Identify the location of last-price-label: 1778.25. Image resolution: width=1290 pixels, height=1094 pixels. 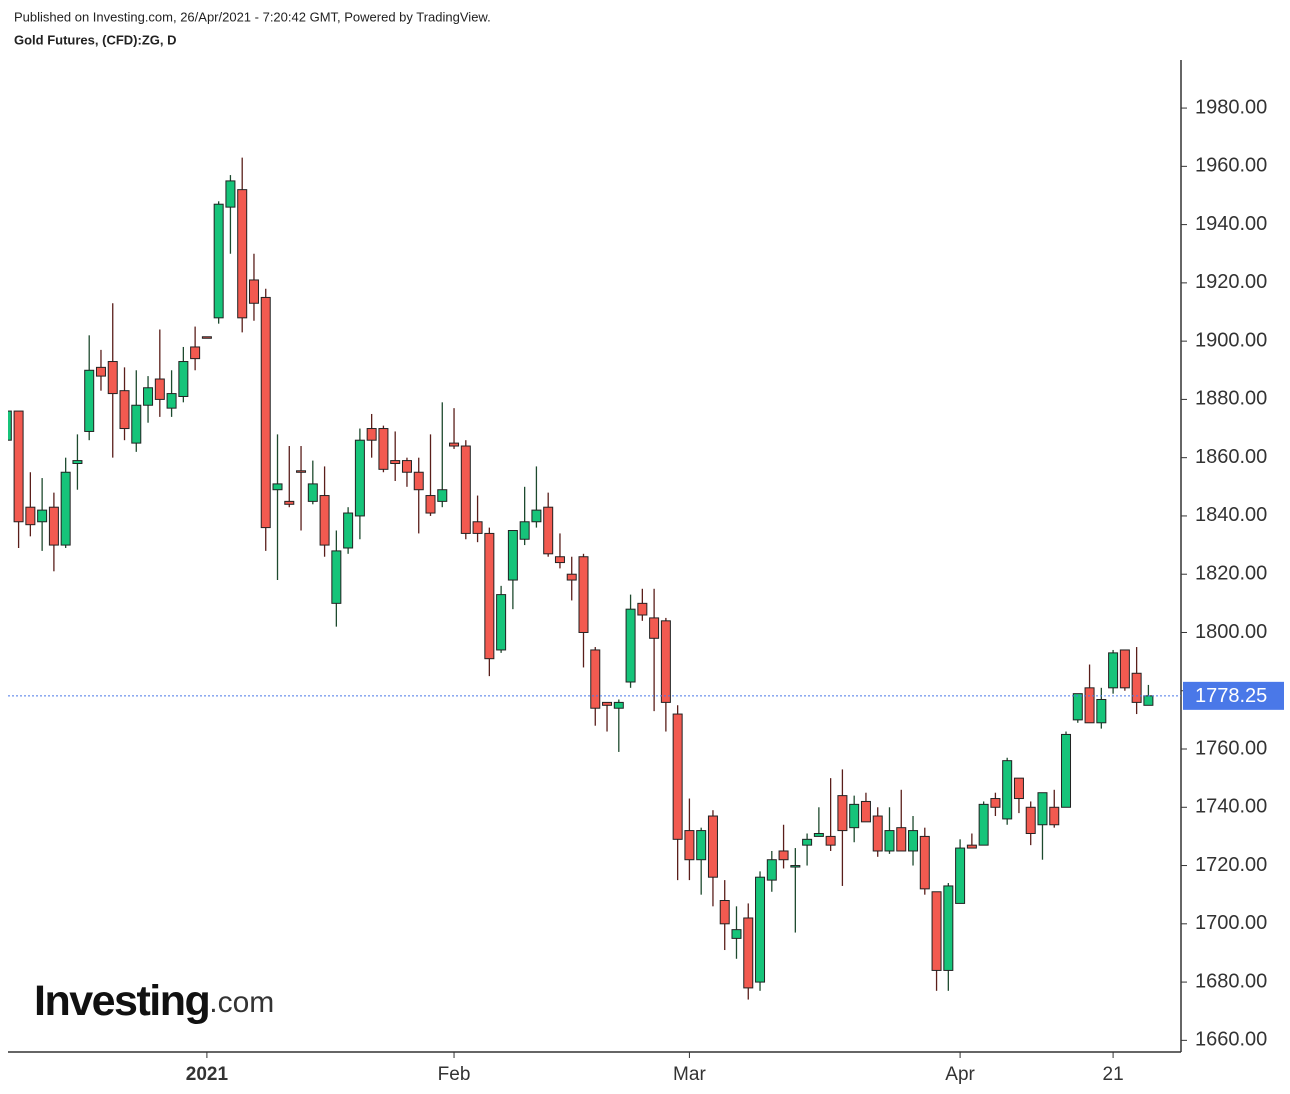
(1231, 696).